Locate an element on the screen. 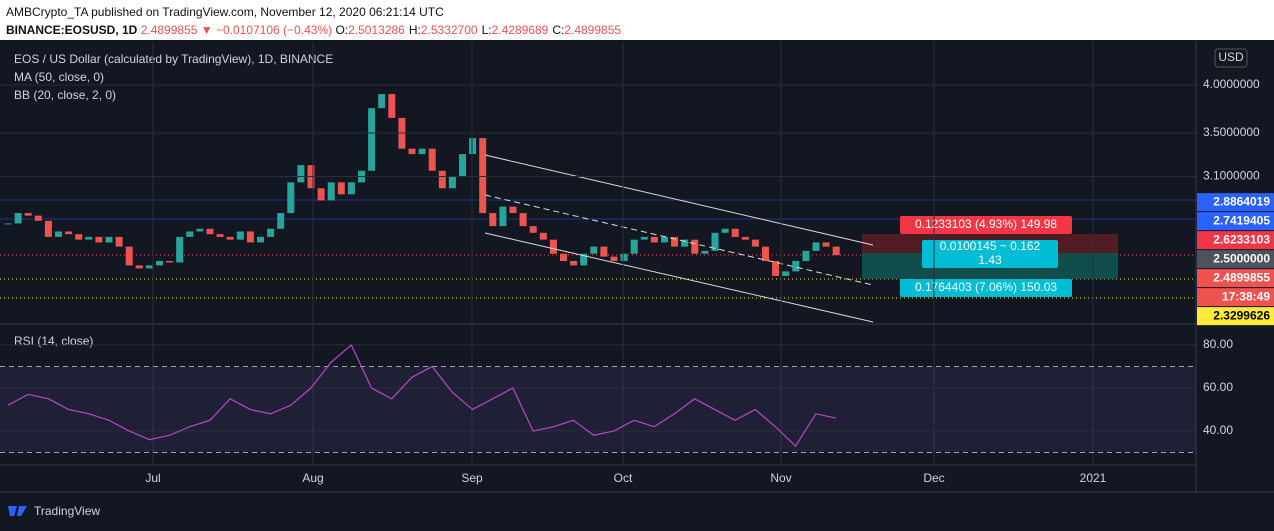 The width and height of the screenshot is (1274, 531). symbol: BINANCE:EOSUSD, 1D is located at coordinates (72, 30).